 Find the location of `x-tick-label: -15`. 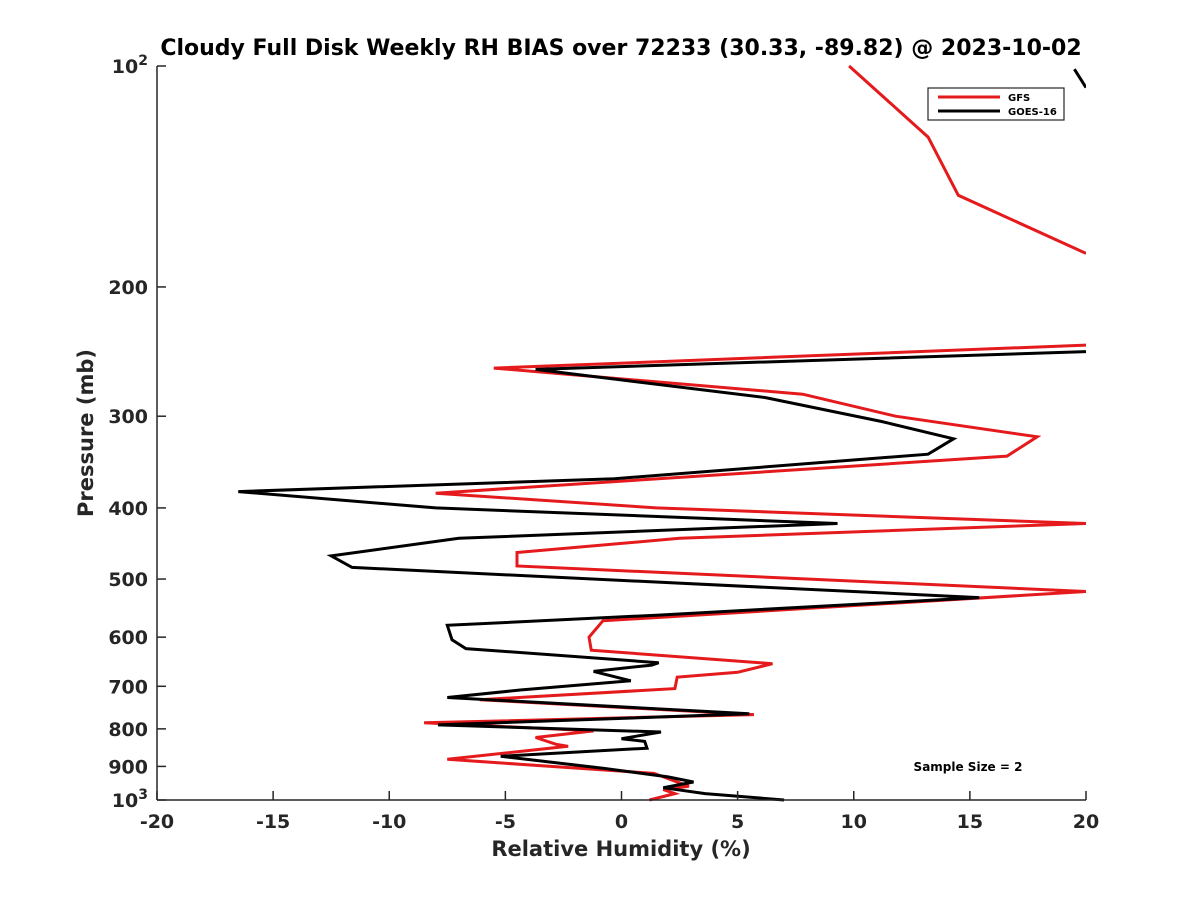

x-tick-label: -15 is located at coordinates (273, 822).